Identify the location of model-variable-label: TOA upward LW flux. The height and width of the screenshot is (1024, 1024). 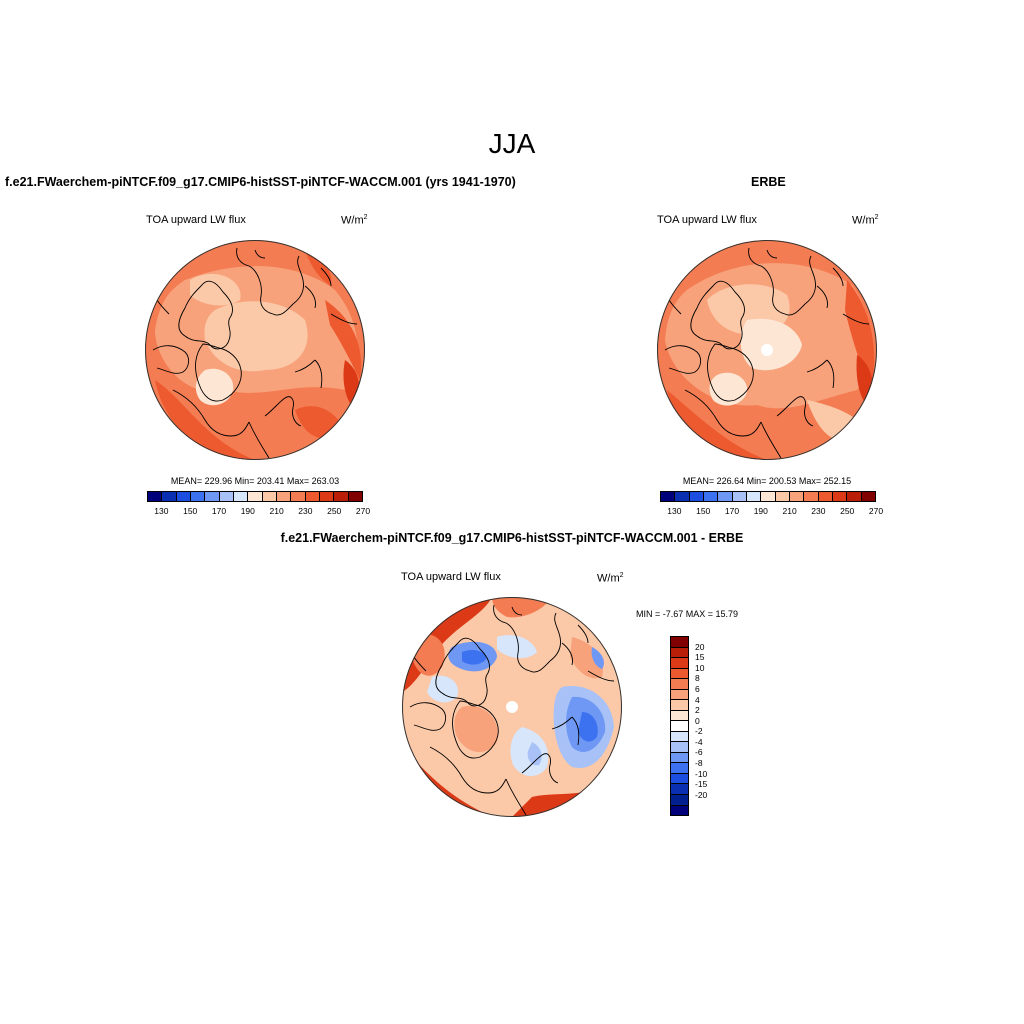
(196, 220).